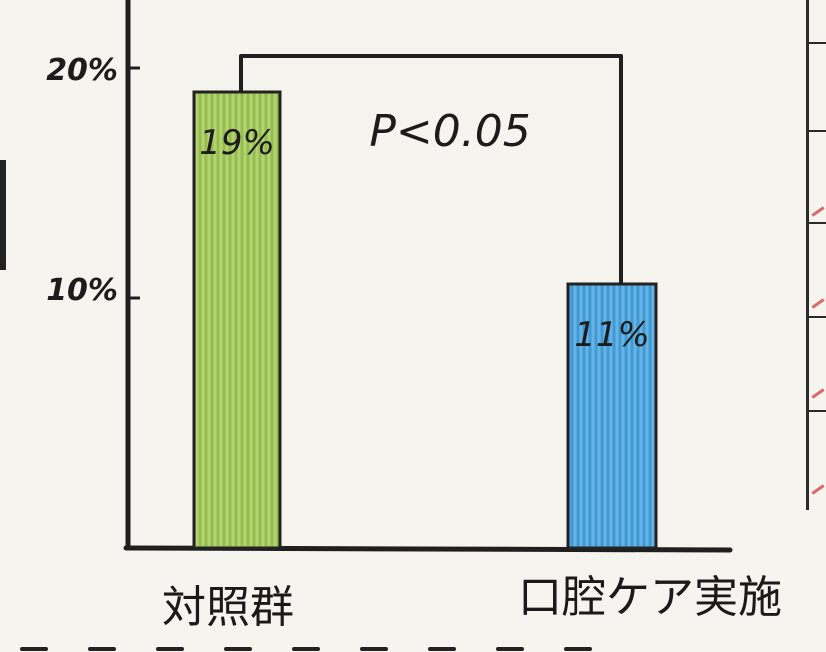 This screenshot has width=826, height=652. I want to click on y-tick-label-10: 10%, so click(82, 290).